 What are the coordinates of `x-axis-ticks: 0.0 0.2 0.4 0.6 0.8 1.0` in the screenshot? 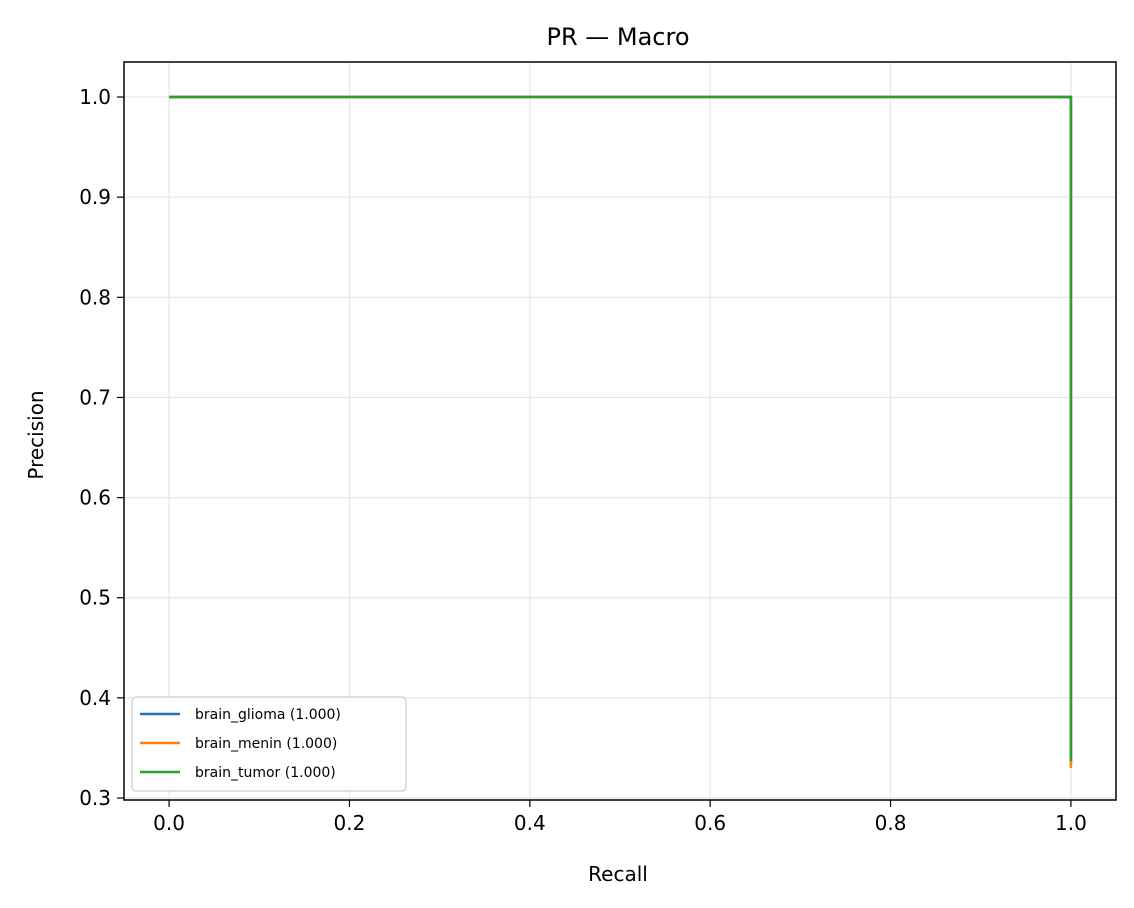 It's located at (620, 817).